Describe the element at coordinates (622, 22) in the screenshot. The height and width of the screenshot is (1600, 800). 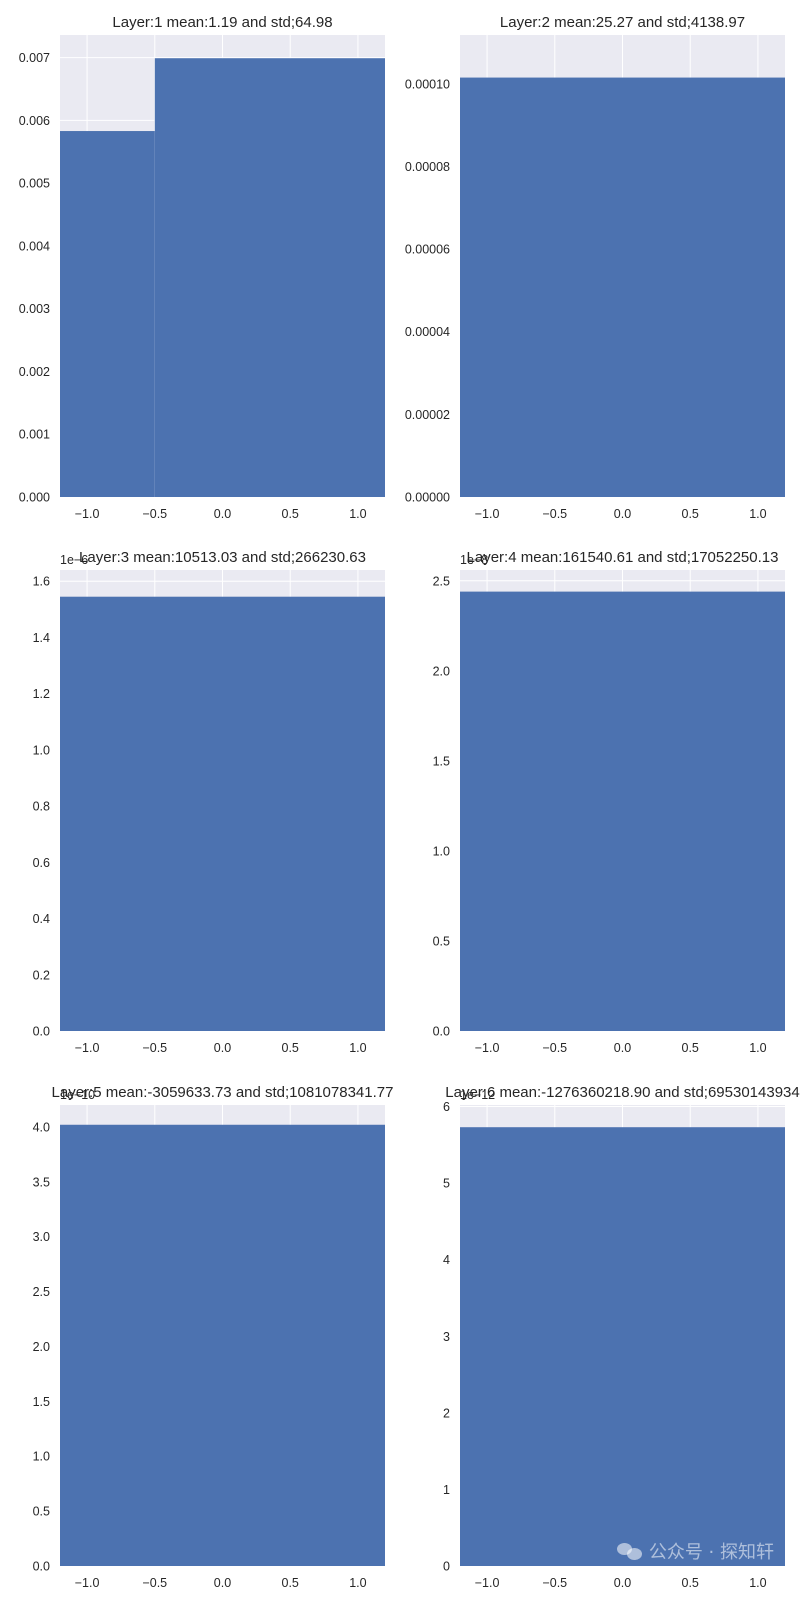
I see `chart-title: Layer:2 mean:25.27 and std;4138.97` at that location.